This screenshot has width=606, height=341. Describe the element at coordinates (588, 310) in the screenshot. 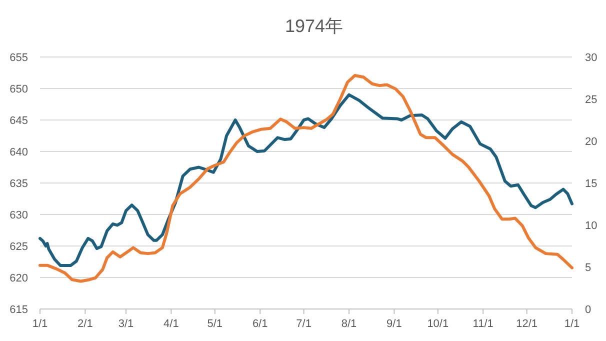

I see `y2-tick-label: 0` at that location.